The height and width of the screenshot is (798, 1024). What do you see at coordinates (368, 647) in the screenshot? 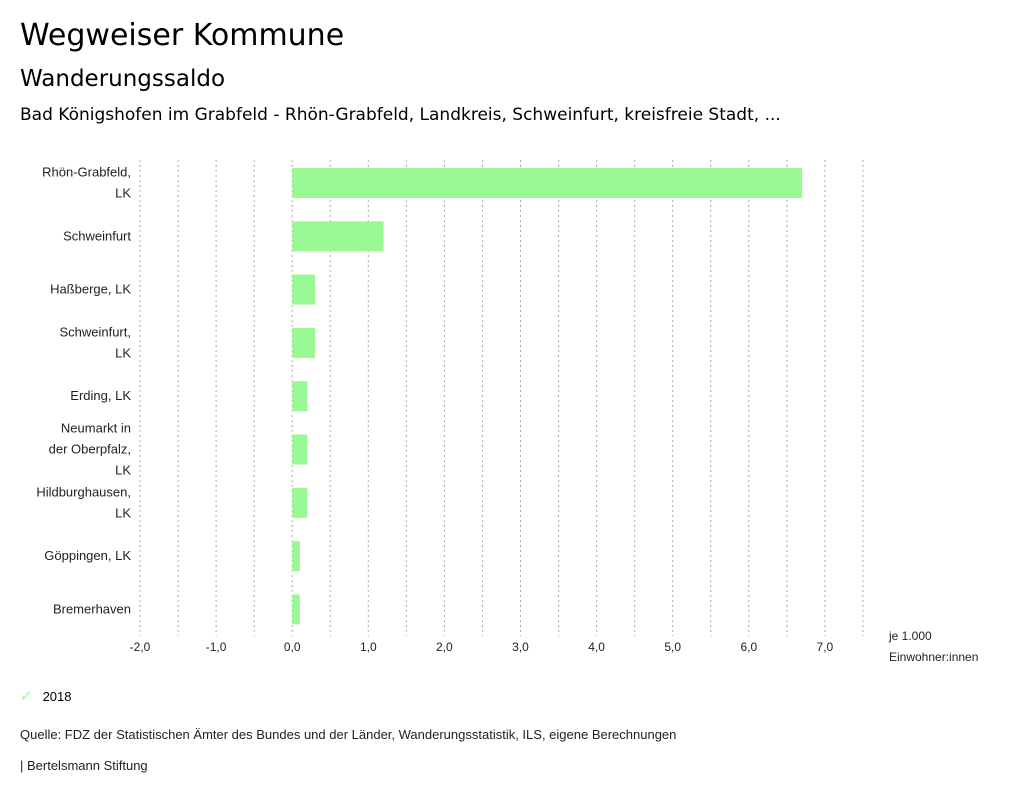
I see `x-tick-label: 1,0` at bounding box center [368, 647].